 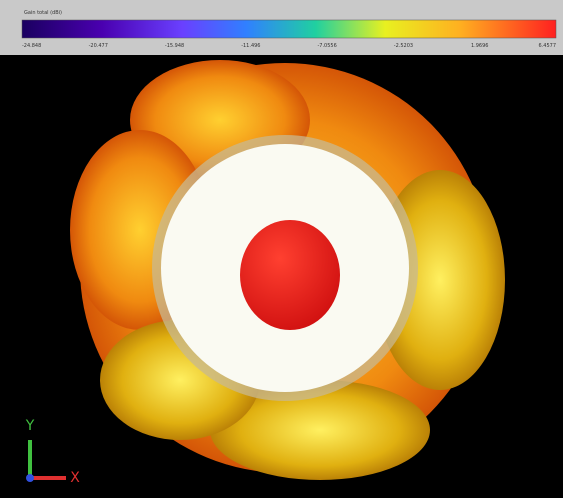 What do you see at coordinates (30, 426) in the screenshot?
I see `y-axis-label: Y` at bounding box center [30, 426].